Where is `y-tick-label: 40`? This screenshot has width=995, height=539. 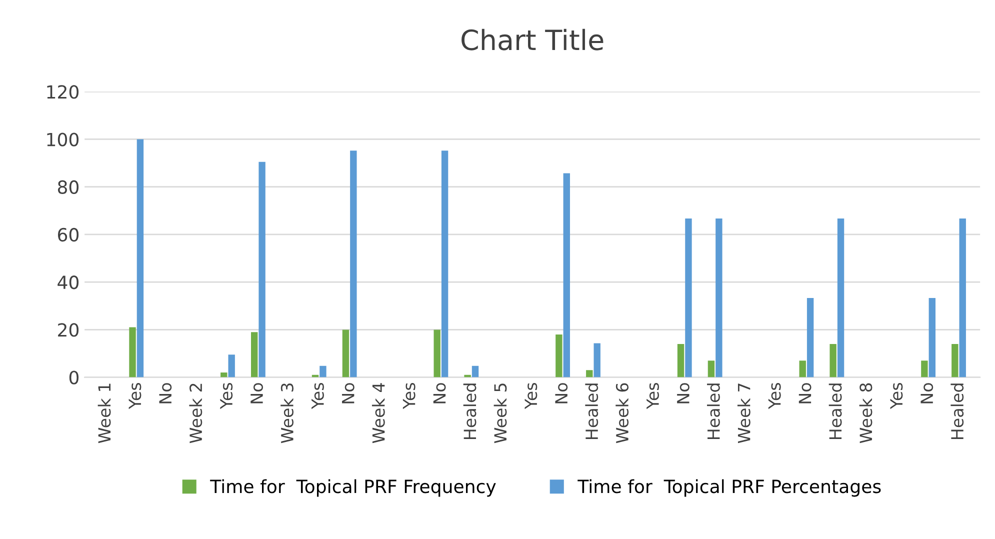
y-tick-label: 40 is located at coordinates (68, 283).